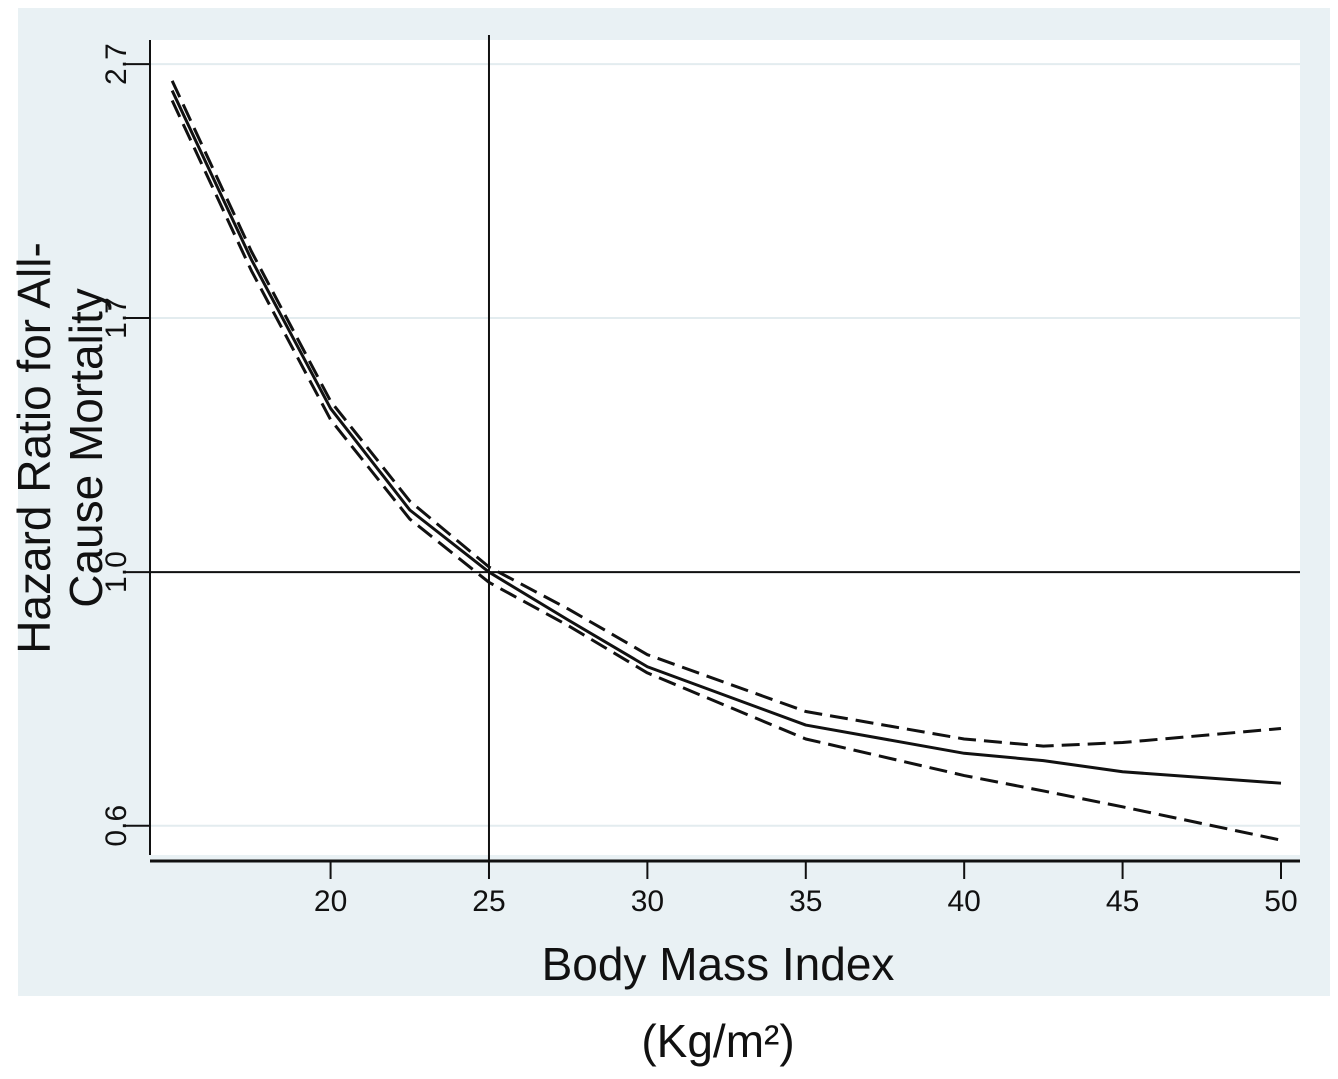  What do you see at coordinates (330, 901) in the screenshot?
I see `x-tick-label: 20` at bounding box center [330, 901].